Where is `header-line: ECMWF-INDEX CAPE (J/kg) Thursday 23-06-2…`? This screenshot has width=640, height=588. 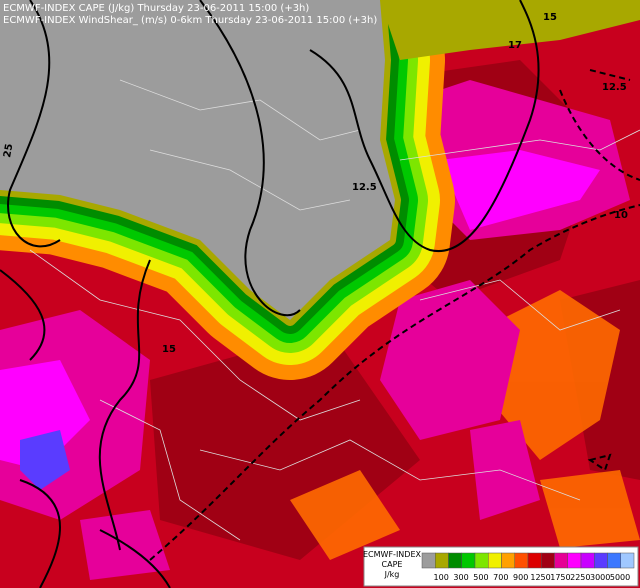 header-line: ECMWF-INDEX CAPE (J/kg) Thursday 23-06-2… is located at coordinates (156, 8).